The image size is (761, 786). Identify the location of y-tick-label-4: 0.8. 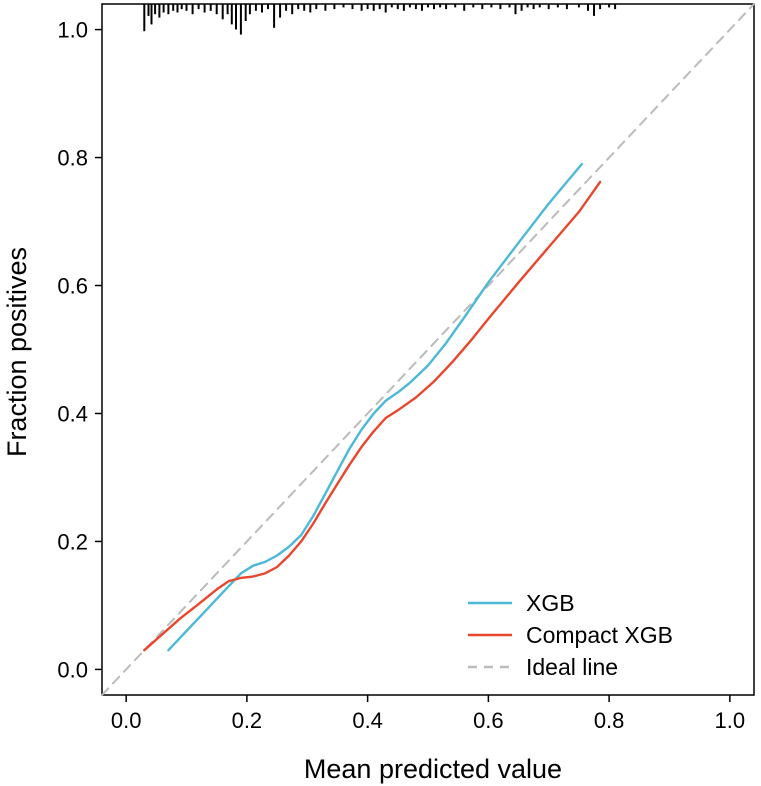
(72, 158).